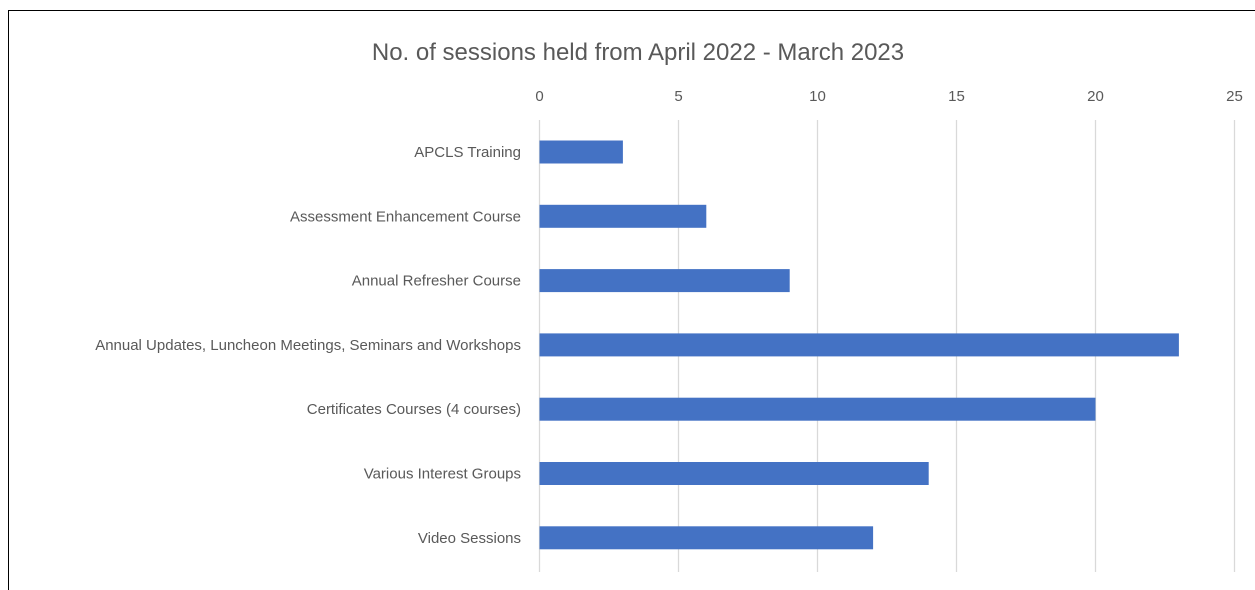 The height and width of the screenshot is (590, 1255). What do you see at coordinates (414, 409) in the screenshot?
I see `category-label: Certificates Courses (4 courses)` at bounding box center [414, 409].